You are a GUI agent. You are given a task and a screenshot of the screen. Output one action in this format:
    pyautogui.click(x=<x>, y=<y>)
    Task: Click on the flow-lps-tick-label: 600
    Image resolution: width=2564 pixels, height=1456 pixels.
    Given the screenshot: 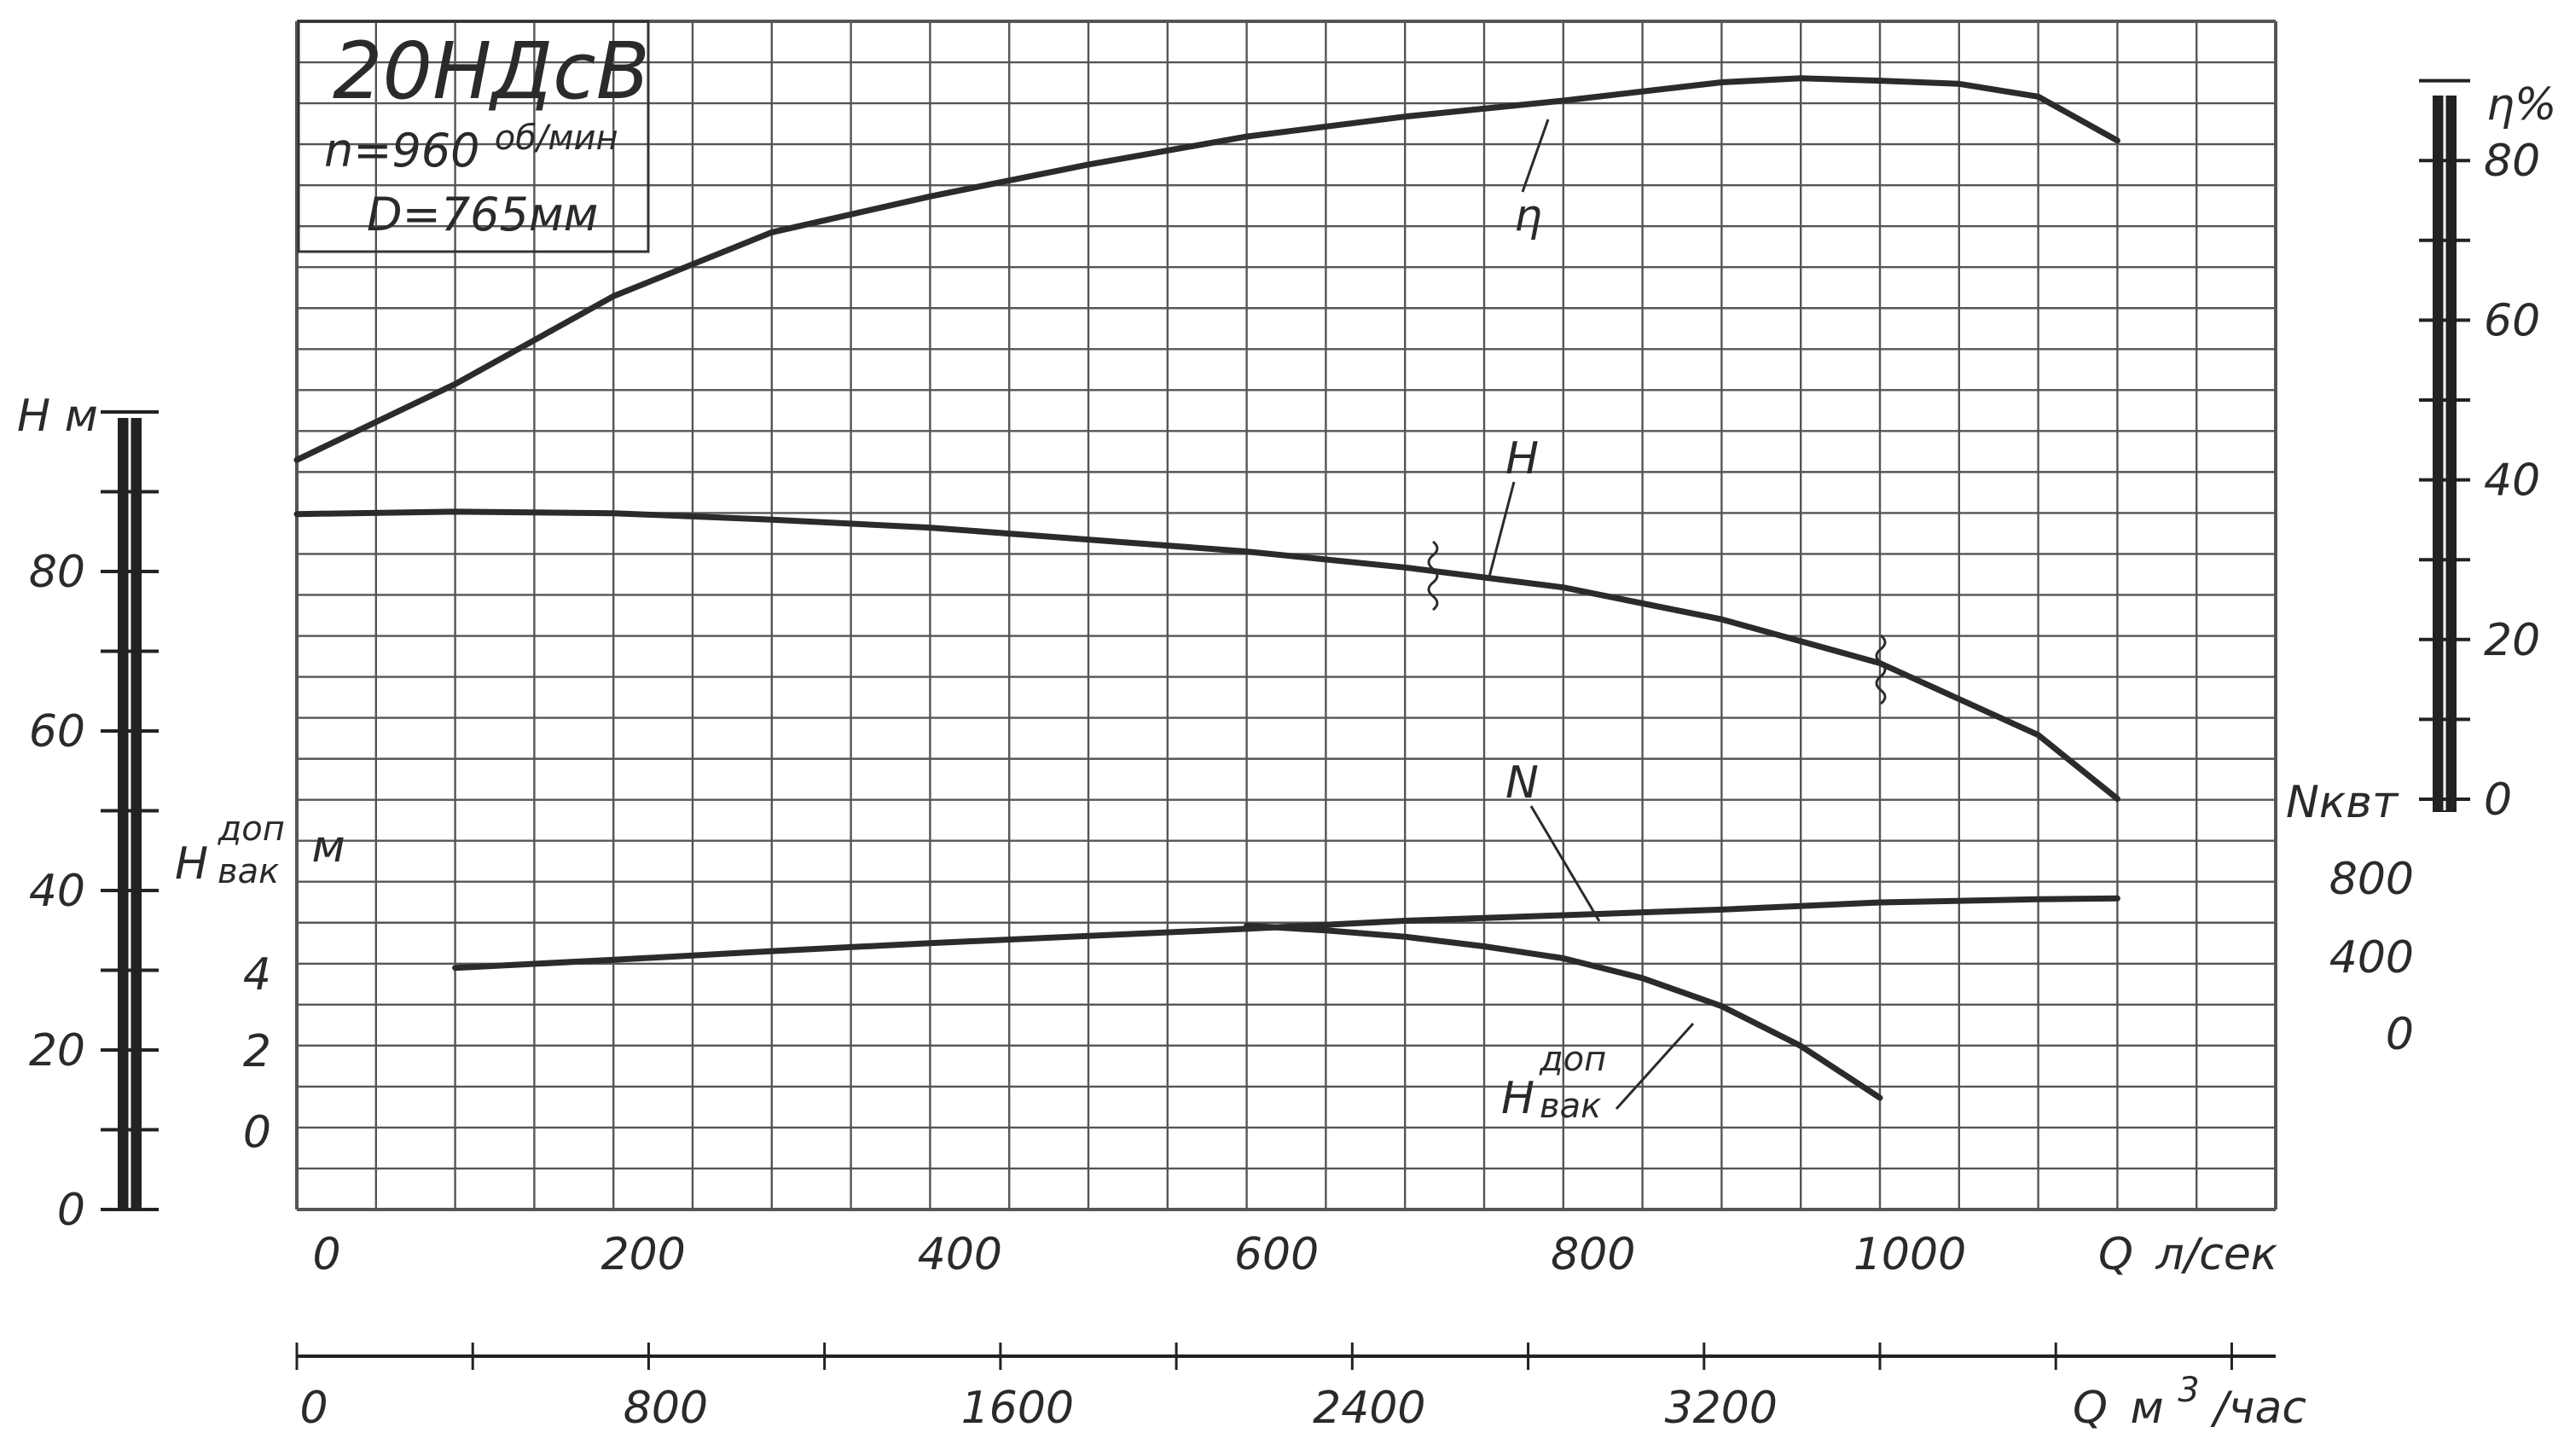 What is the action you would take?
    pyautogui.click(x=1276, y=1254)
    